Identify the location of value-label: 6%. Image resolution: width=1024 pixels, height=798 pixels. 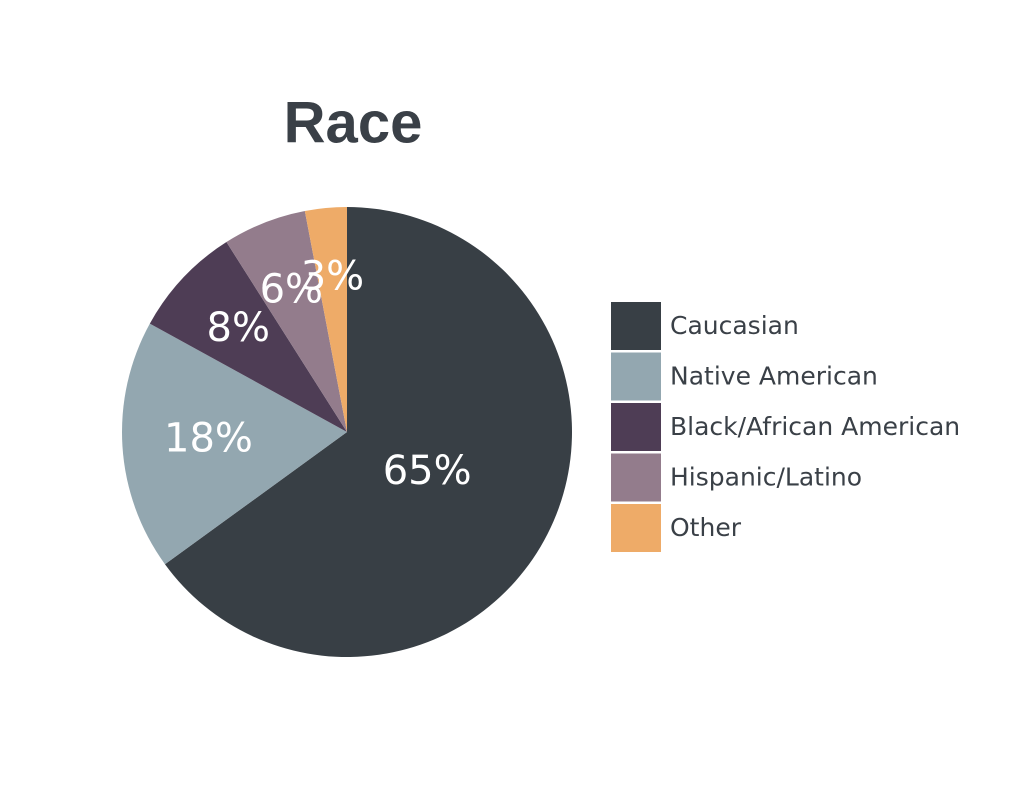
(291, 289).